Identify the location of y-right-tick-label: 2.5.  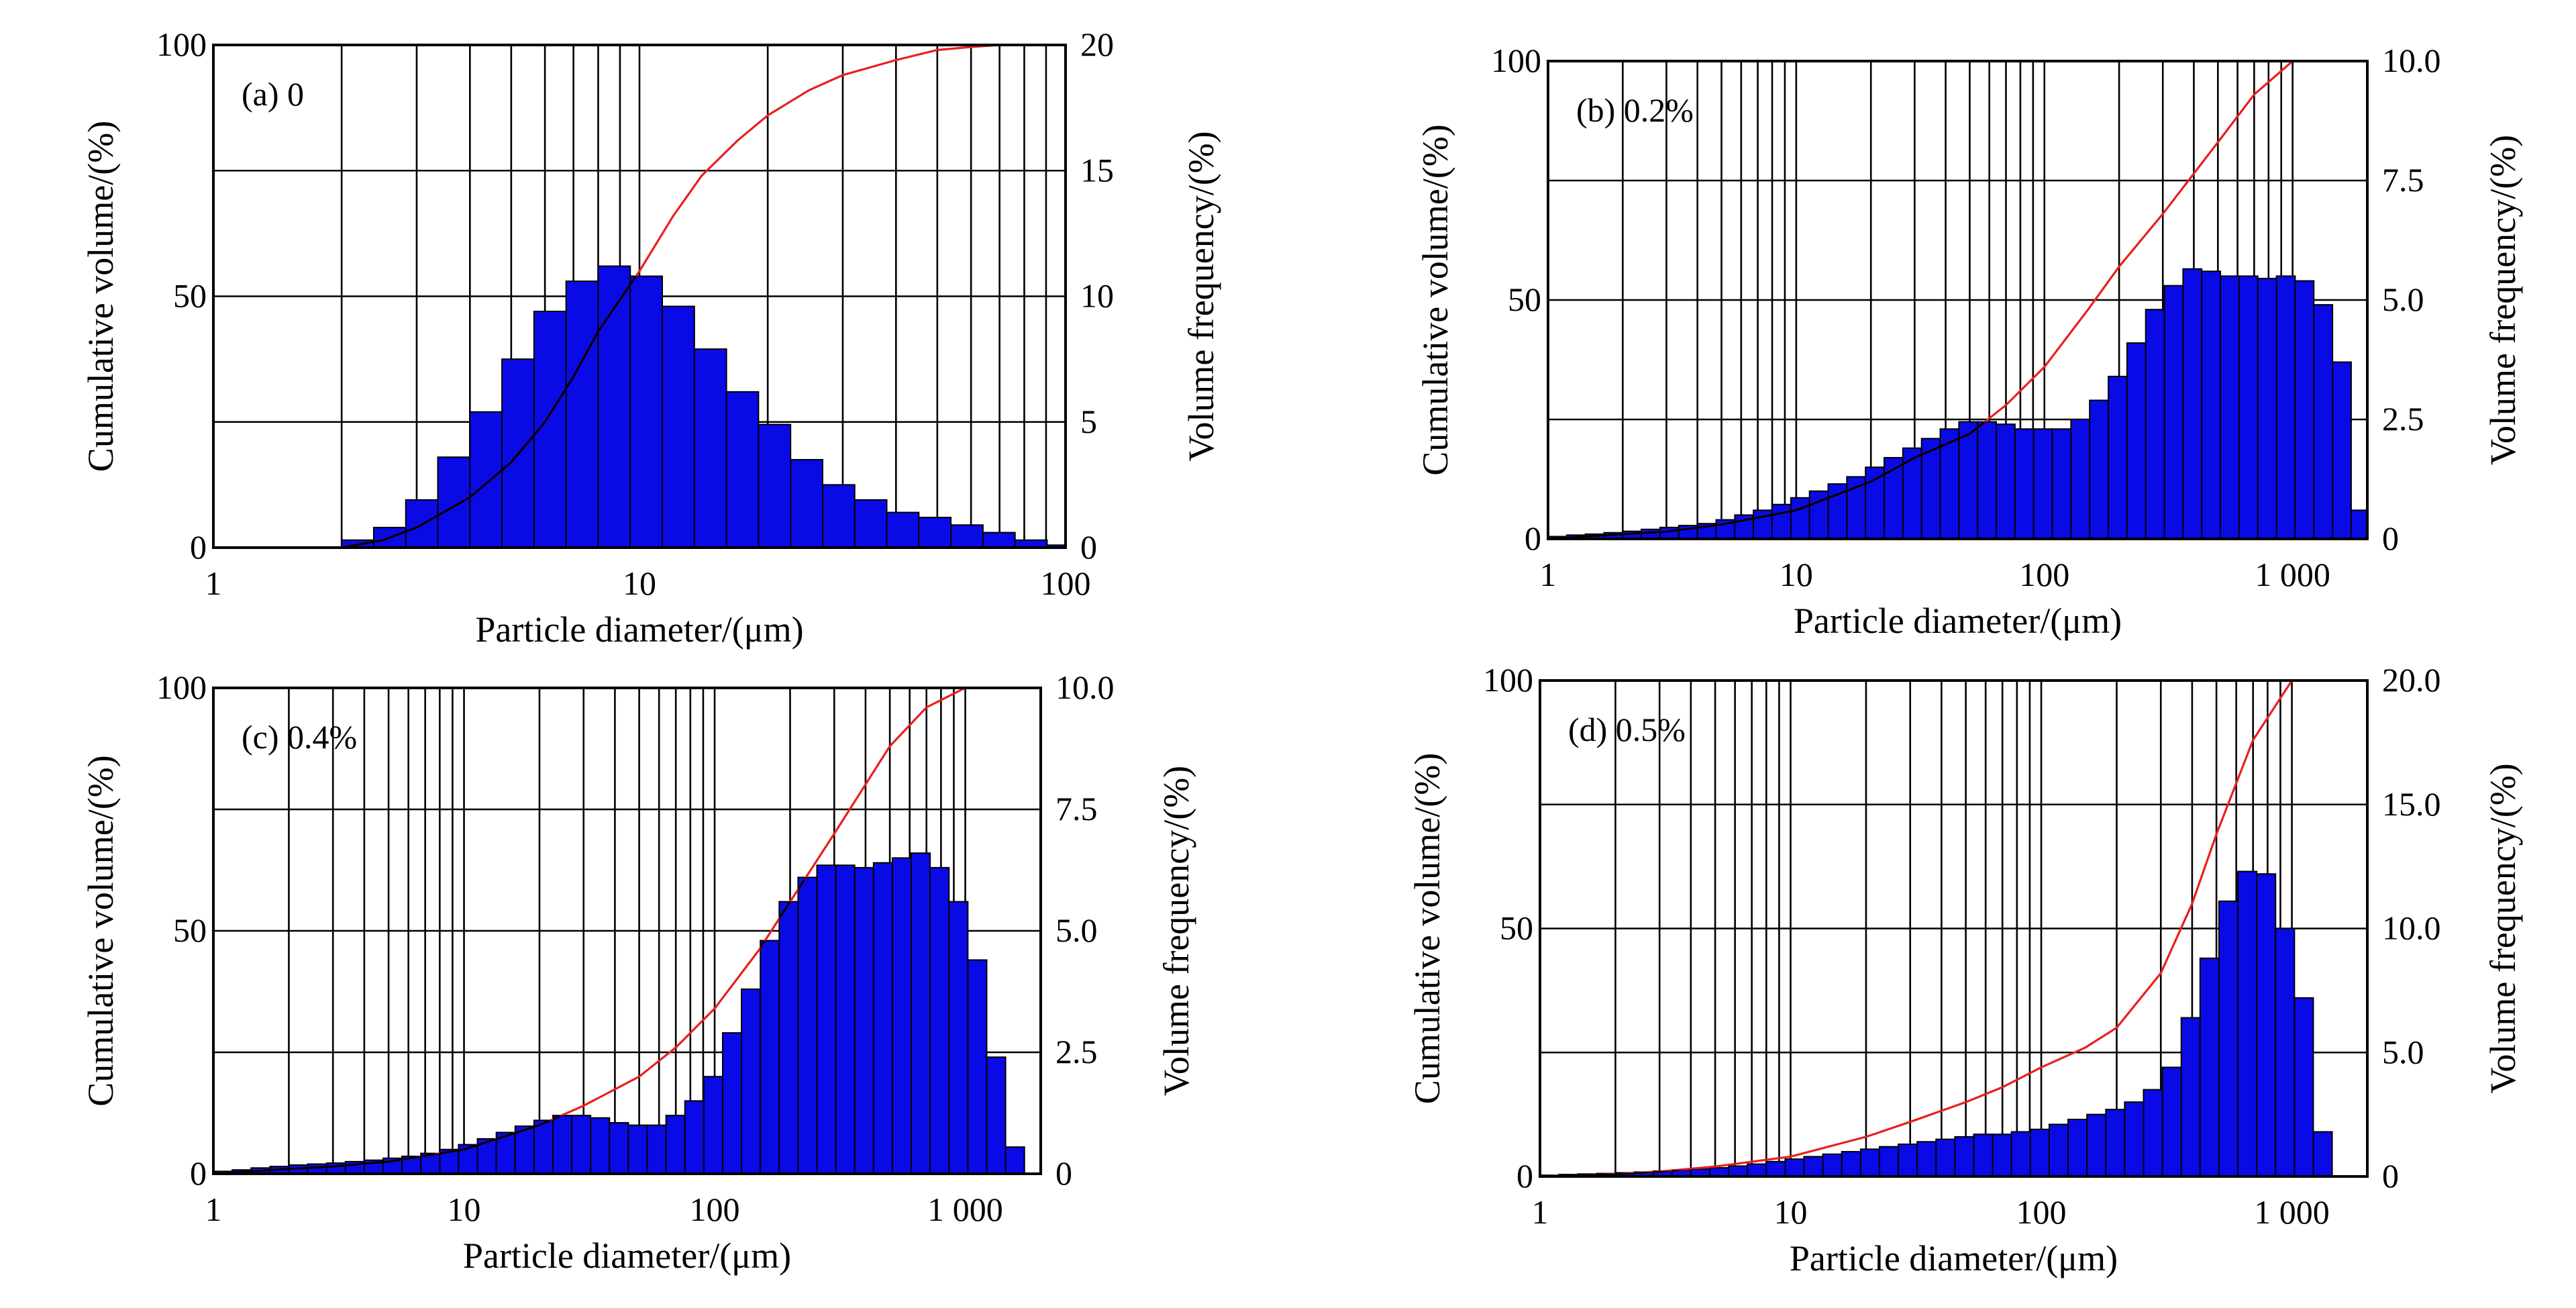
(2403, 419).